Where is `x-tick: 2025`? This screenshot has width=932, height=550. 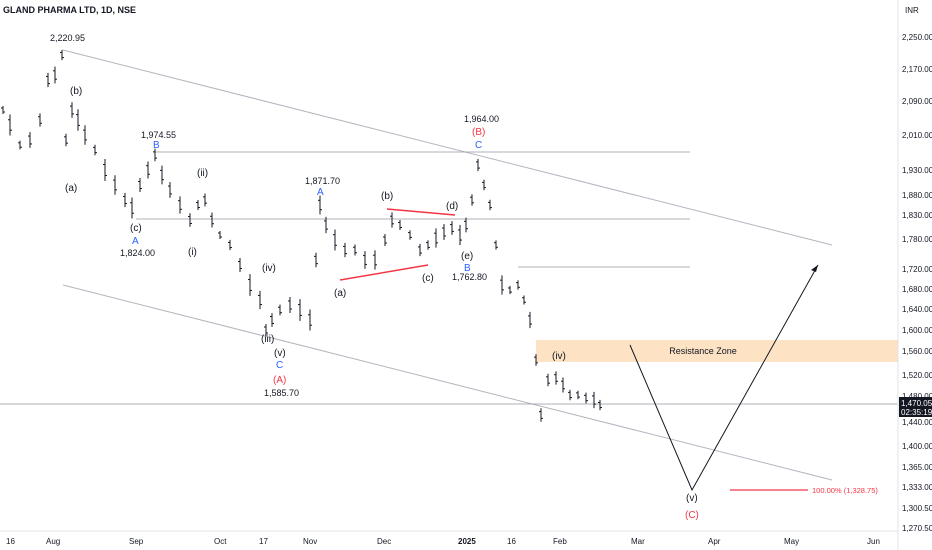 x-tick: 2025 is located at coordinates (467, 541).